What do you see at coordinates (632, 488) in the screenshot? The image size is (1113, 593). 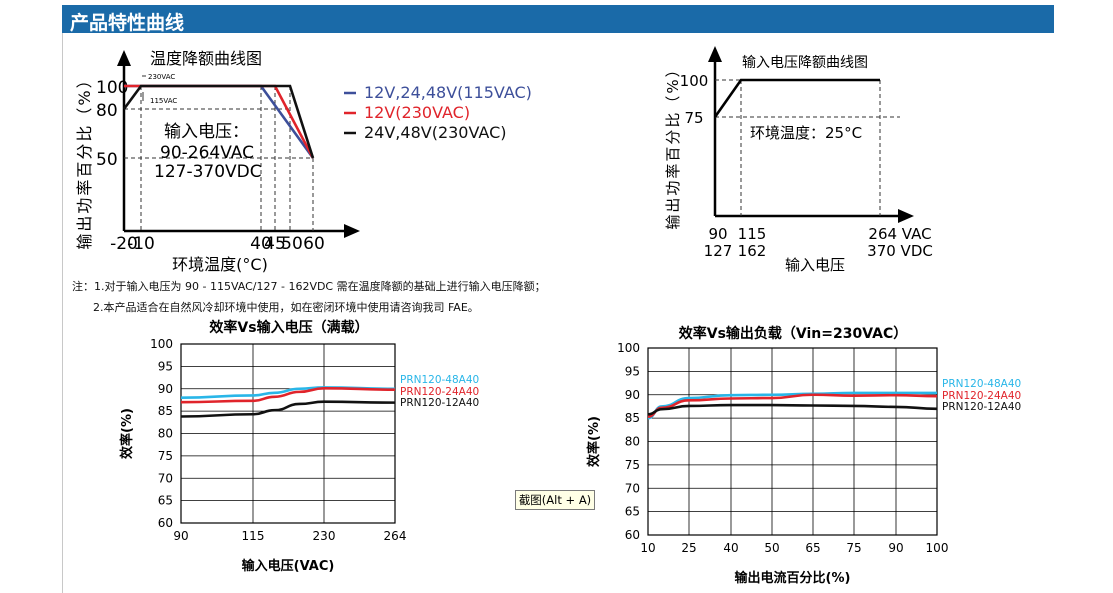 I see `eff-load-y-tick-label: 70` at bounding box center [632, 488].